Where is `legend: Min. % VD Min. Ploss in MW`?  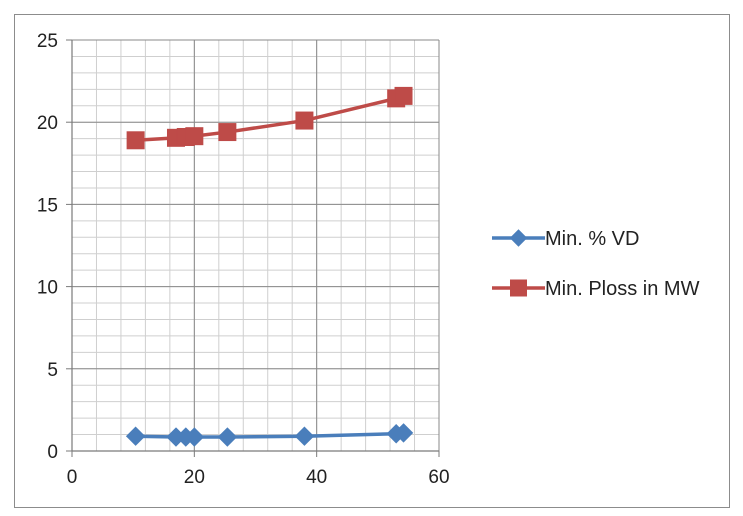
legend: Min. % VD Min. Ploss in MW is located at coordinates (596, 264).